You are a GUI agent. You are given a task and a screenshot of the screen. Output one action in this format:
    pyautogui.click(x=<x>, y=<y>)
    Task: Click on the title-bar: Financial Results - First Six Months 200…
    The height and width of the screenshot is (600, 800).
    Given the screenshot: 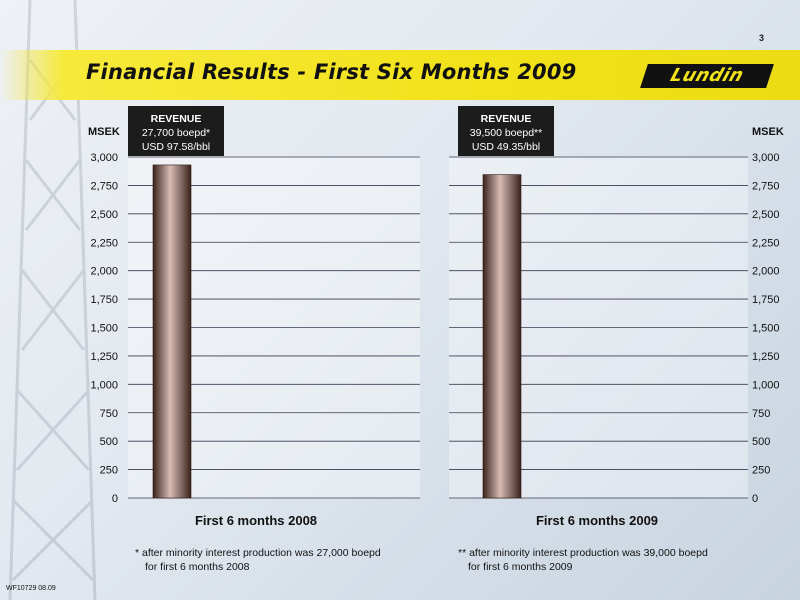 What is the action you would take?
    pyautogui.click(x=400, y=75)
    